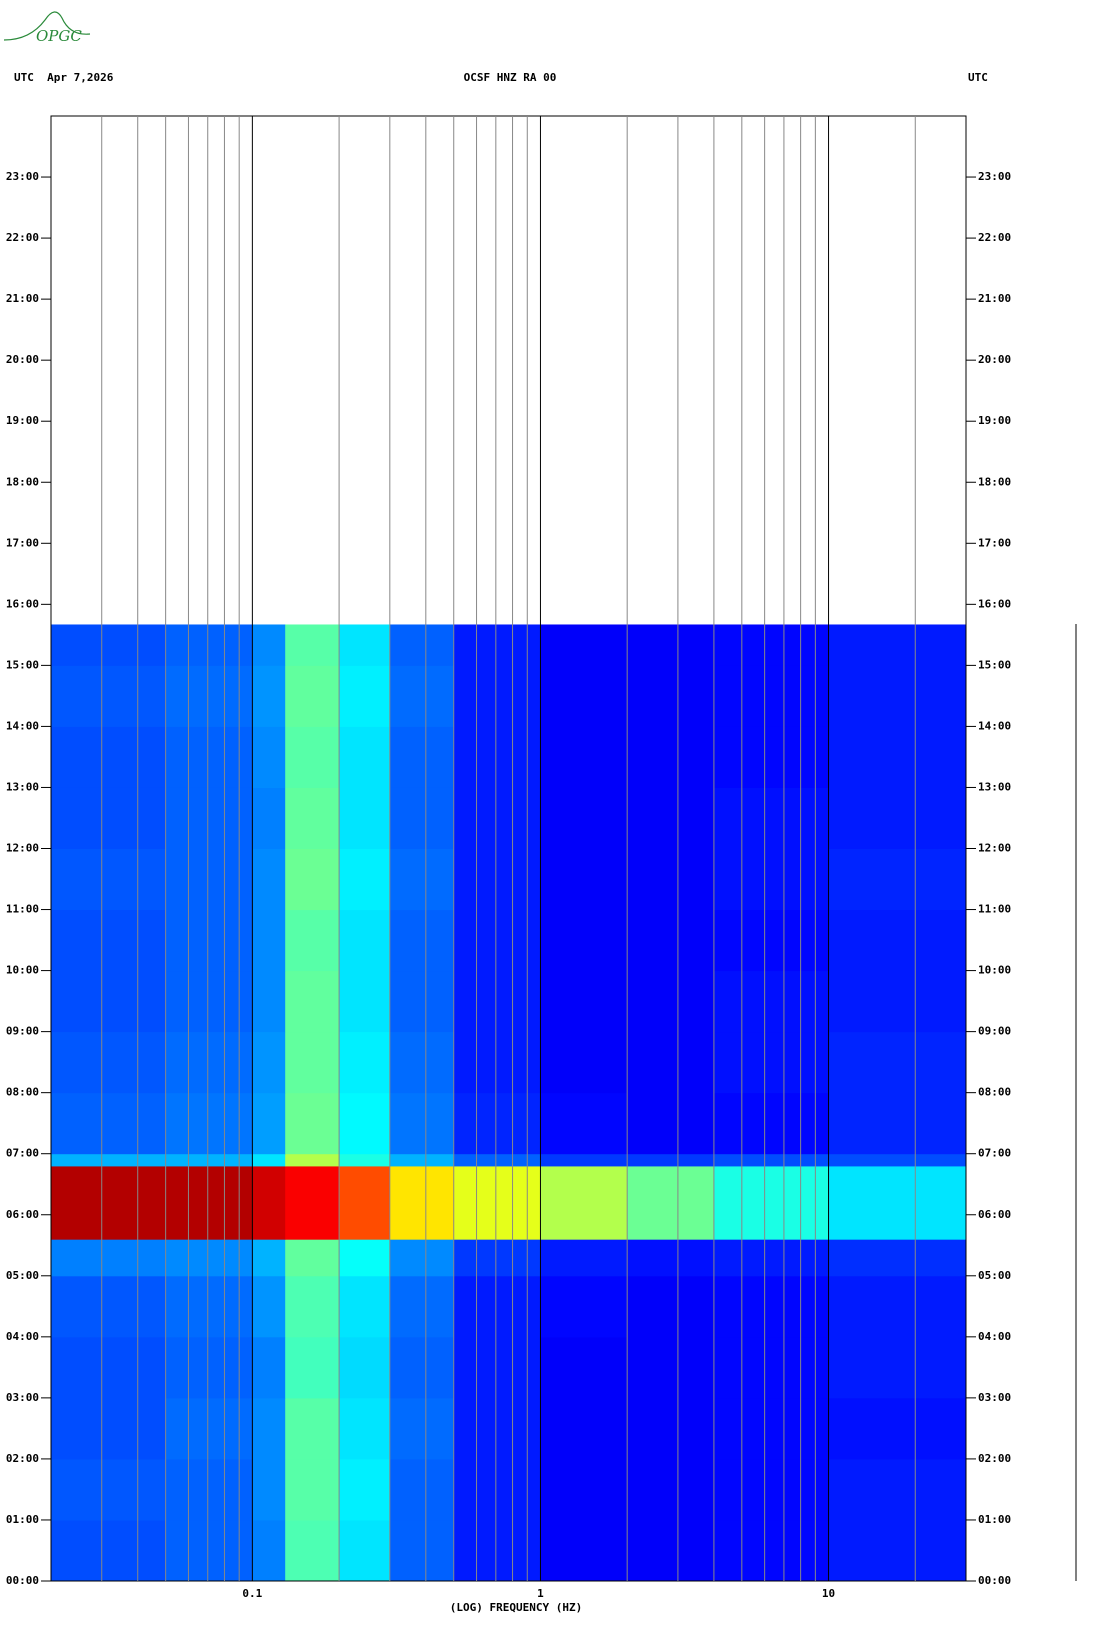 This screenshot has width=1102, height=1634. What do you see at coordinates (22, 1031) in the screenshot?
I see `y-tick-label: 09:00` at bounding box center [22, 1031].